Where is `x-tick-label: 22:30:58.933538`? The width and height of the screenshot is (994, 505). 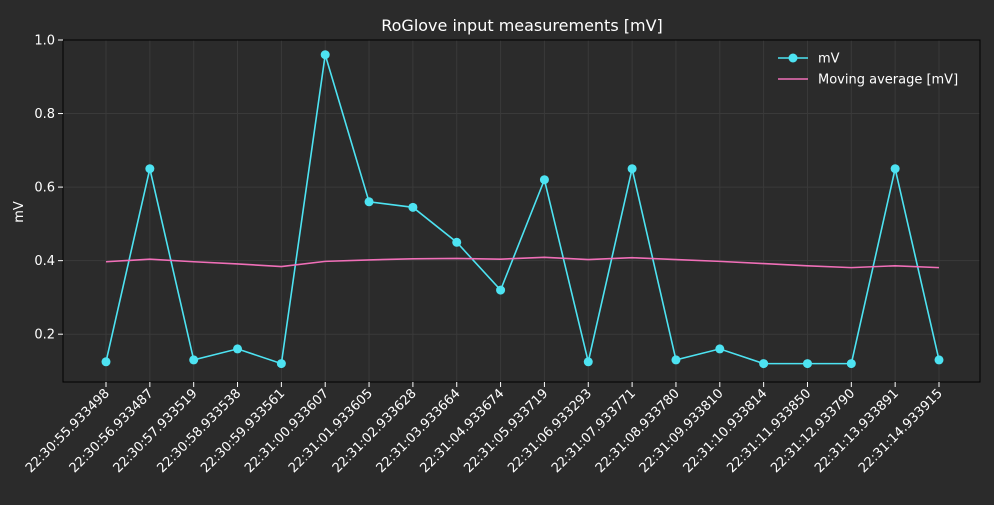 x-tick-label: 22:30:58.933538 is located at coordinates (199, 431).